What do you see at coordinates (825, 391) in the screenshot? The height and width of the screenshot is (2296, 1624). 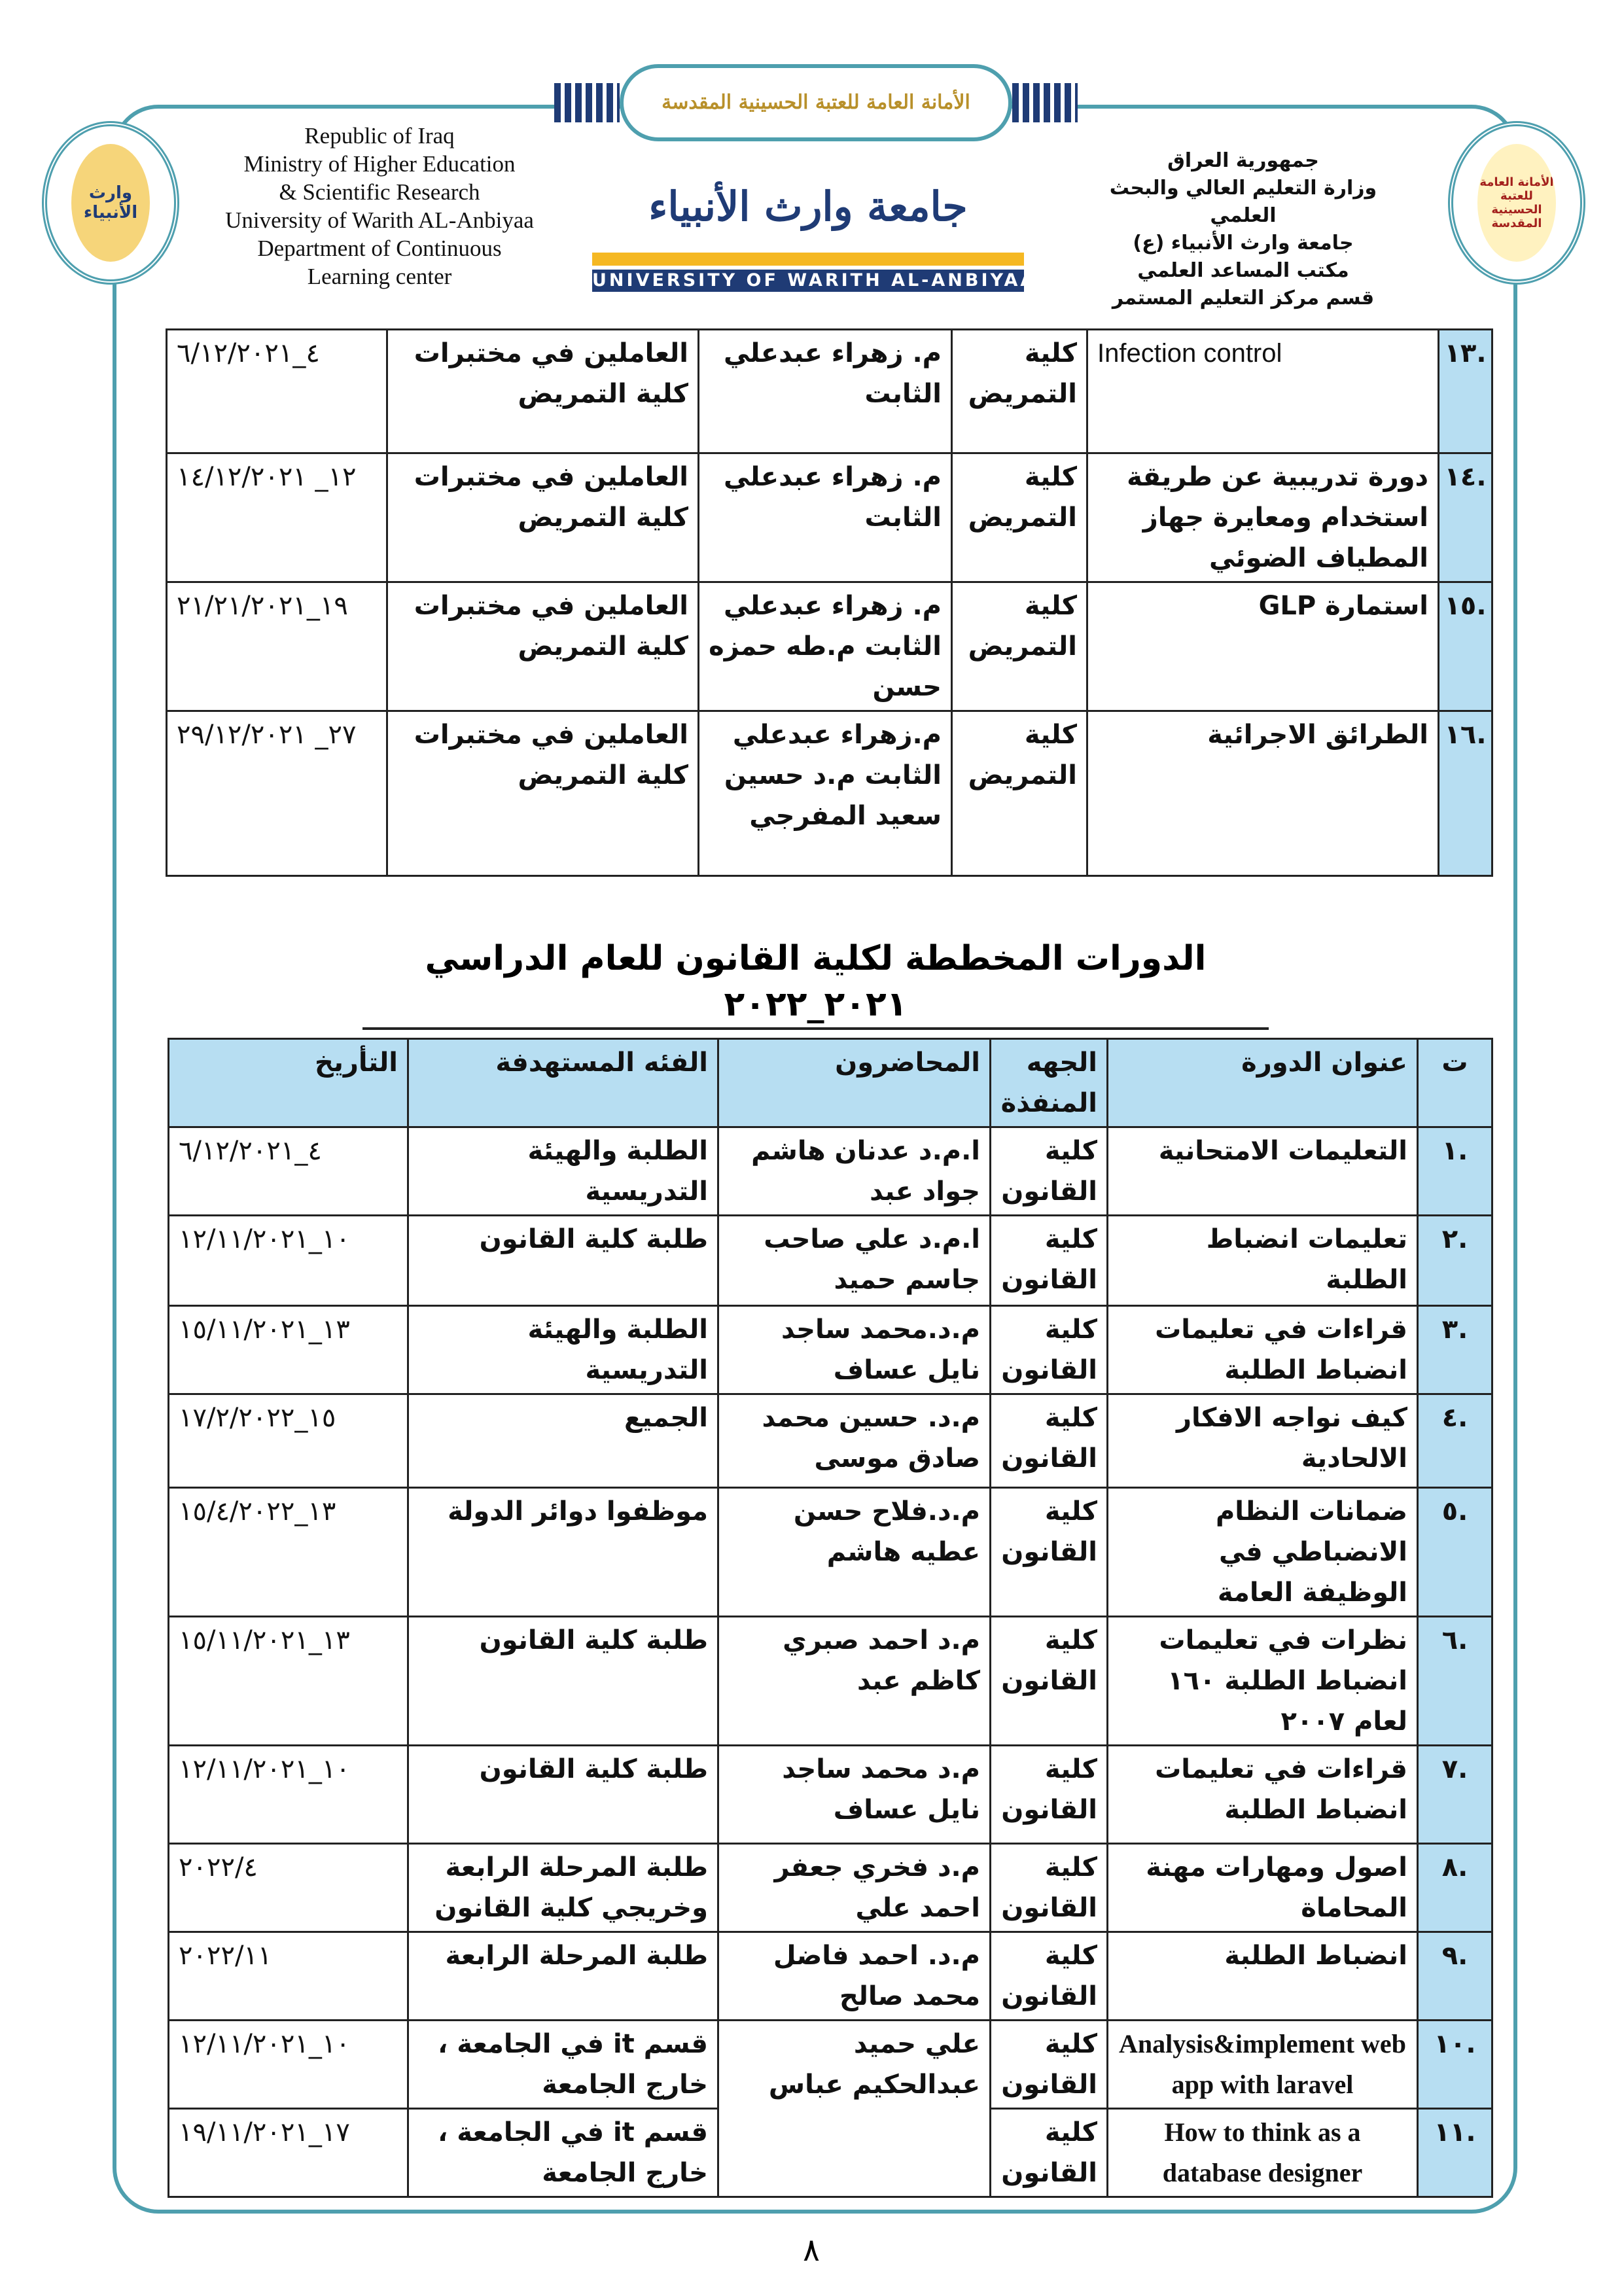 I see `lecturers: م. زهراء عبدعلي الثابت` at bounding box center [825, 391].